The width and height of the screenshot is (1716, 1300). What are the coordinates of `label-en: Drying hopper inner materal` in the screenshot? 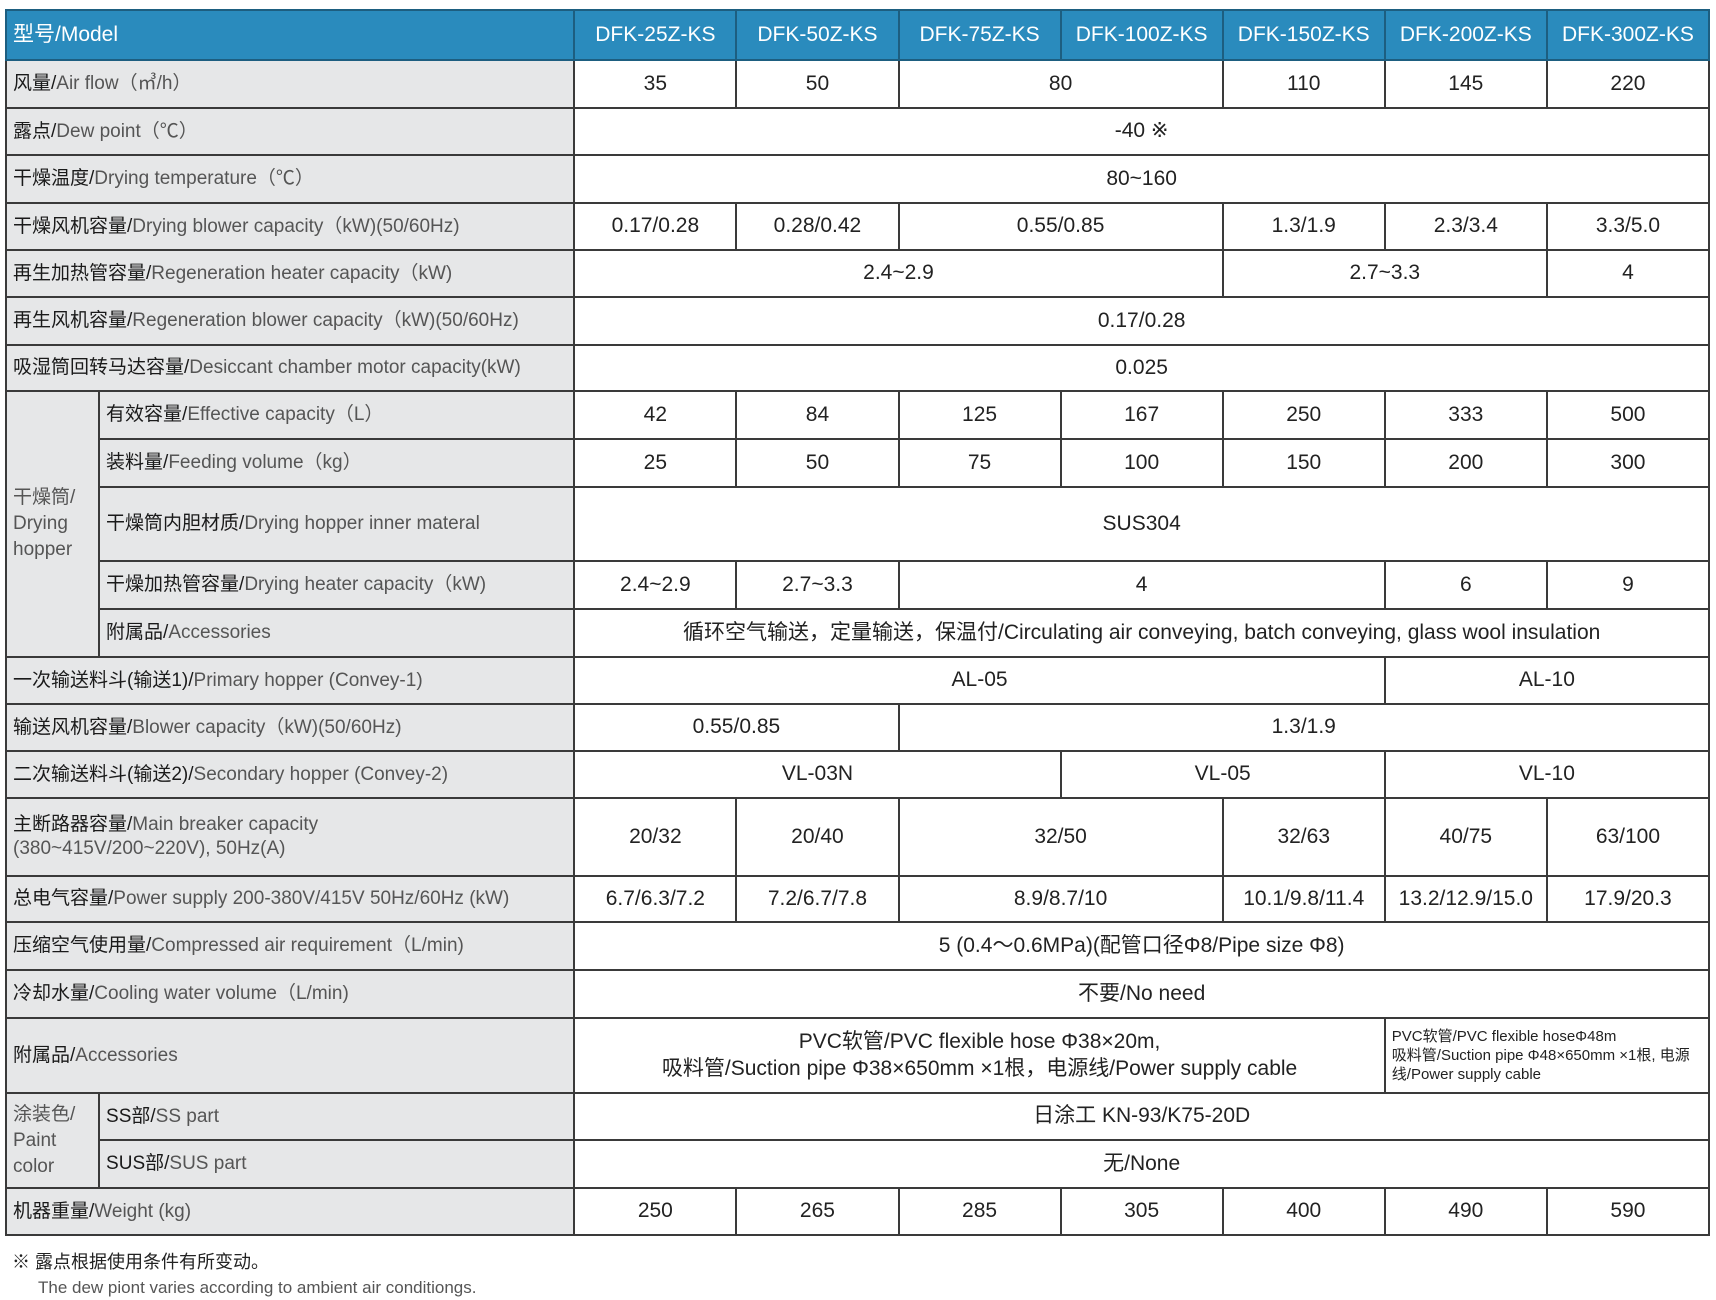 It's located at (362, 524).